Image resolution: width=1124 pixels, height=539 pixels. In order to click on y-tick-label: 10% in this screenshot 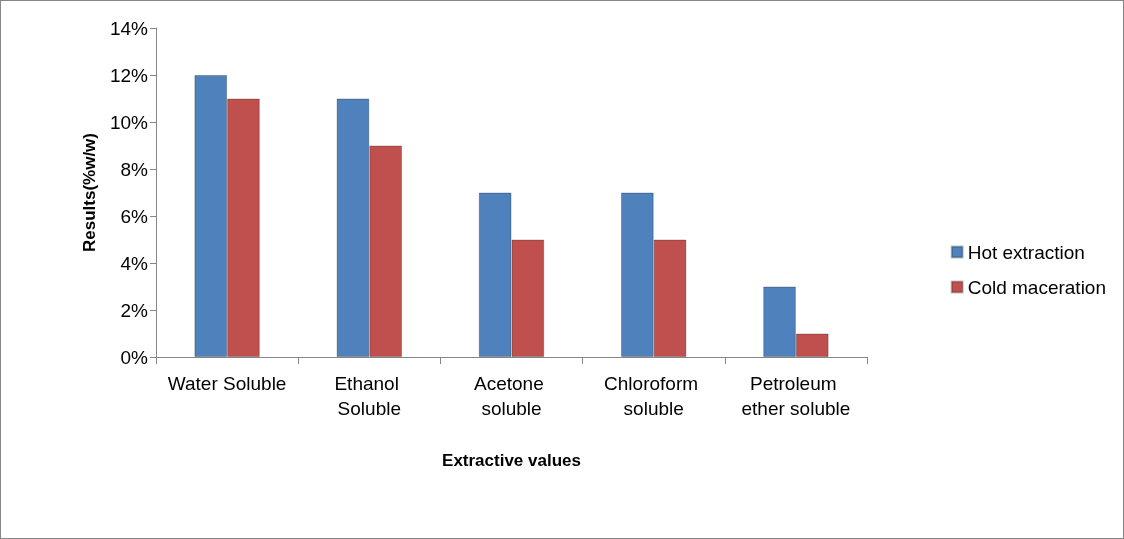, I will do `click(129, 122)`.